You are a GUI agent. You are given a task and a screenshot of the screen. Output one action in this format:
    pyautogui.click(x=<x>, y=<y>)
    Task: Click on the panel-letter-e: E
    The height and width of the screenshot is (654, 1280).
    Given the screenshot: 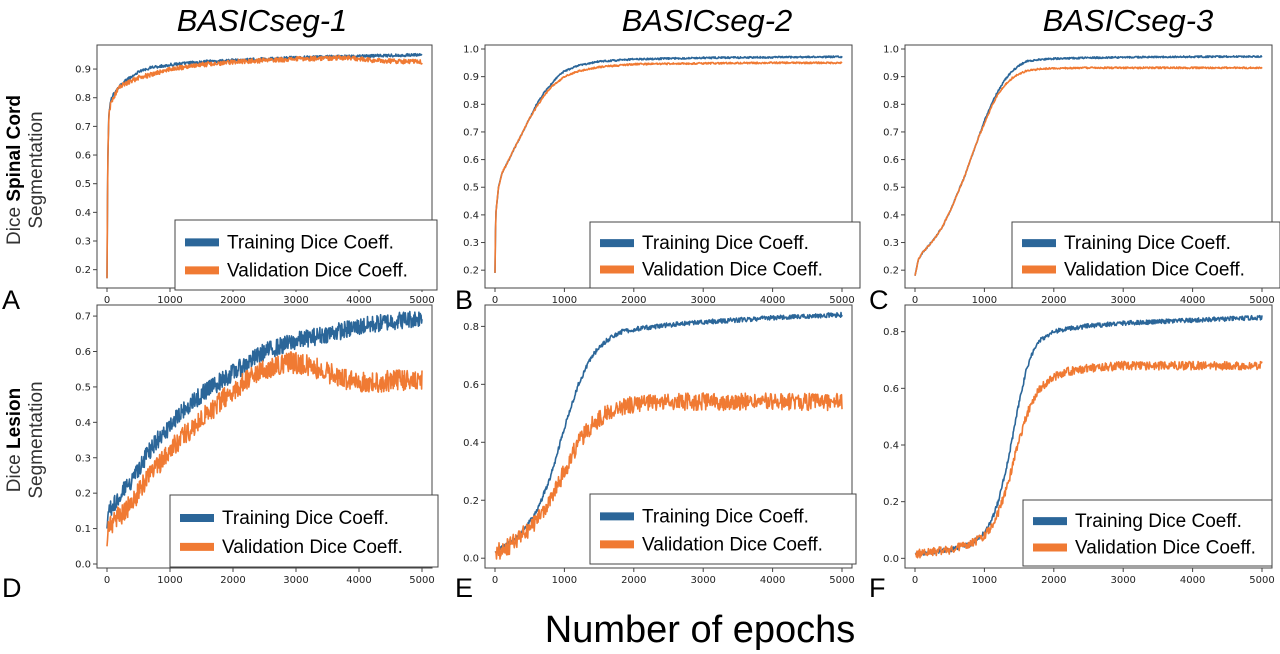 What is the action you would take?
    pyautogui.click(x=464, y=588)
    